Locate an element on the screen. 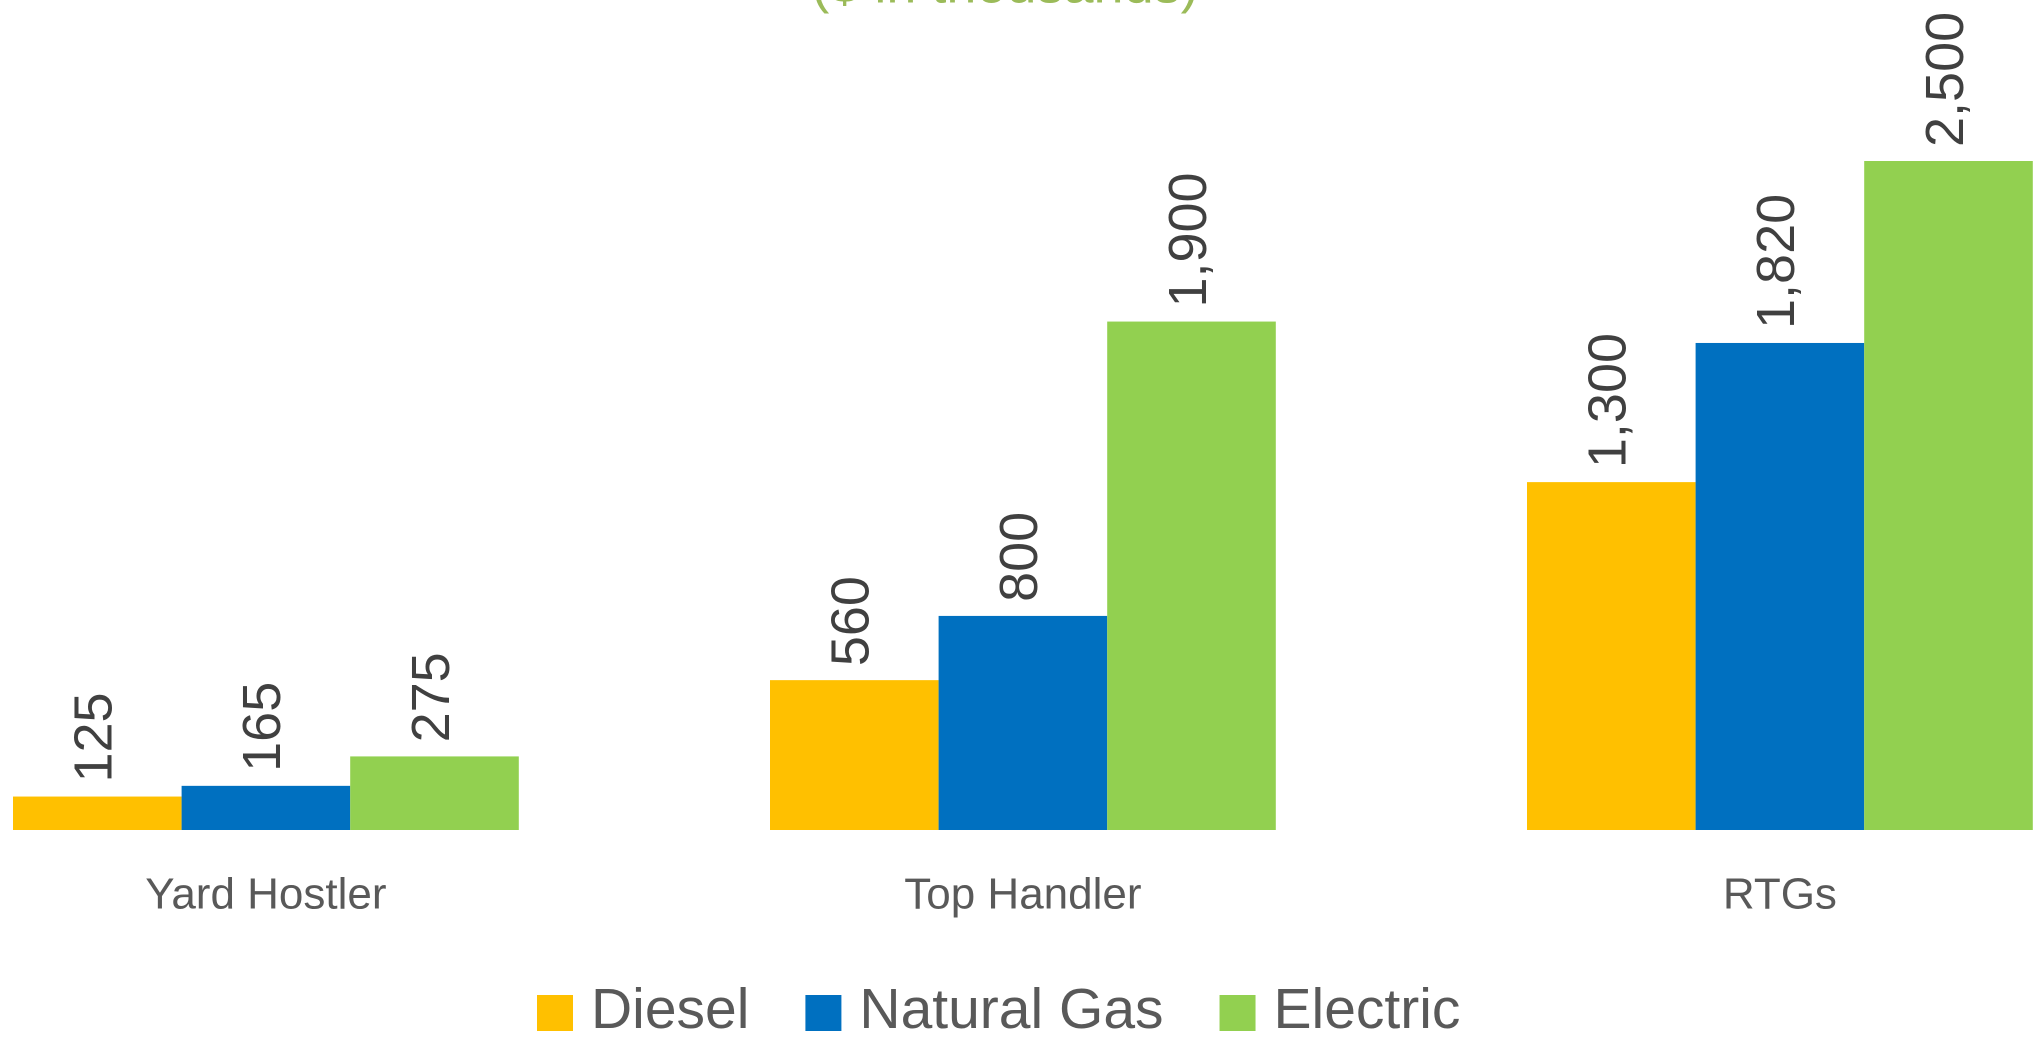  value-label: 165 is located at coordinates (262, 727).